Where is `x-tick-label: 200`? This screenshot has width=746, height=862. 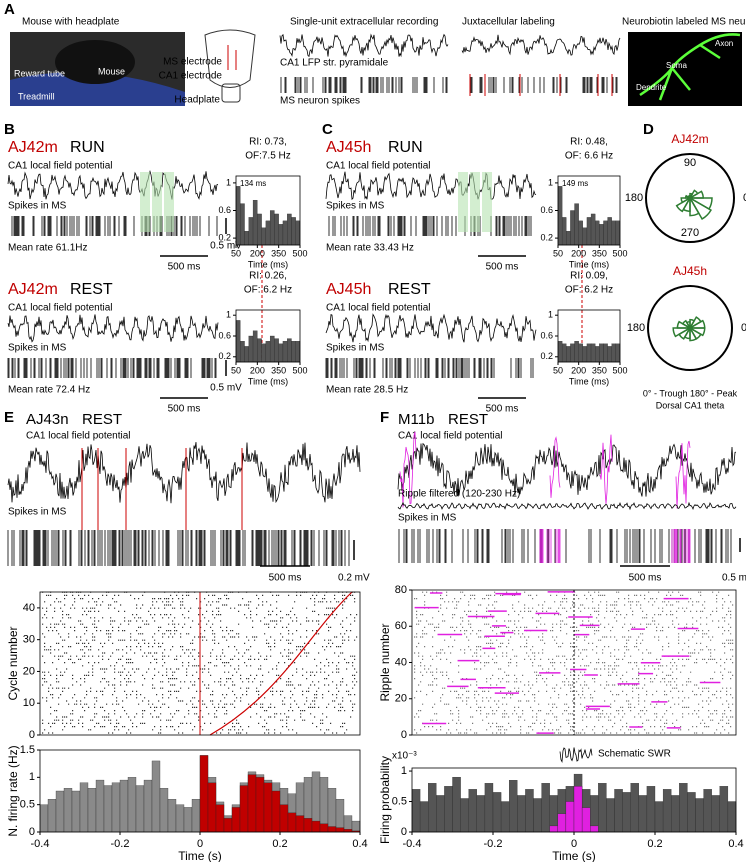 x-tick-label: 200 is located at coordinates (578, 253).